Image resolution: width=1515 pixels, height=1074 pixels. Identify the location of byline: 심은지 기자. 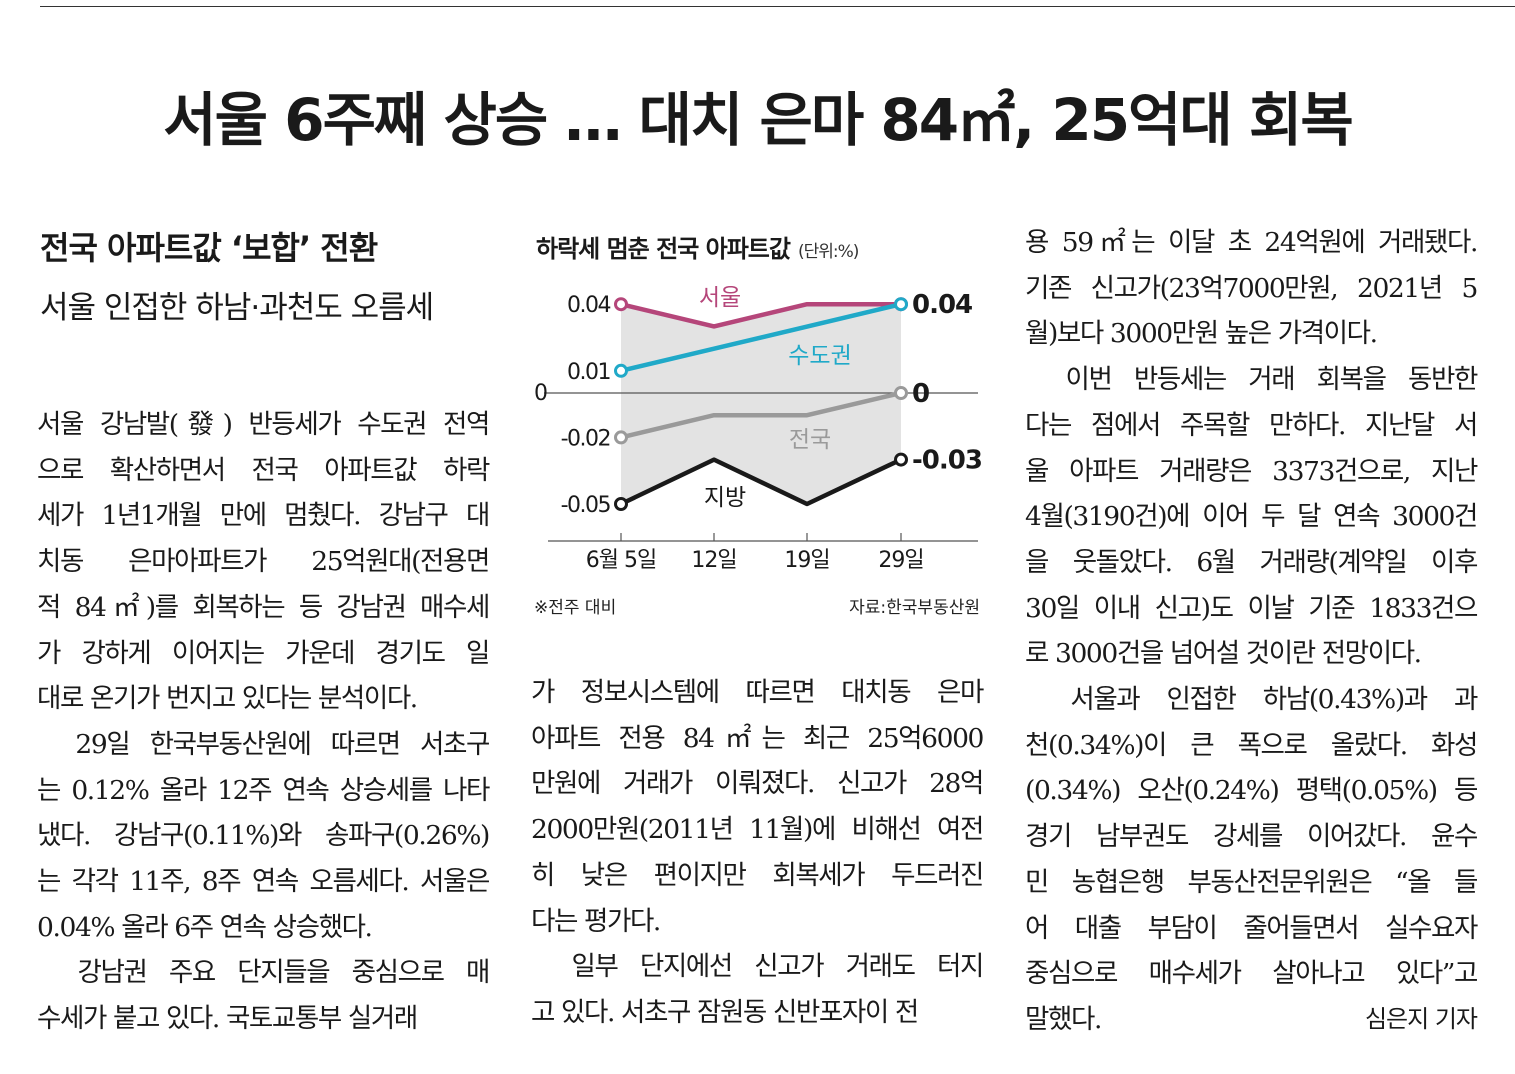
(1421, 1018).